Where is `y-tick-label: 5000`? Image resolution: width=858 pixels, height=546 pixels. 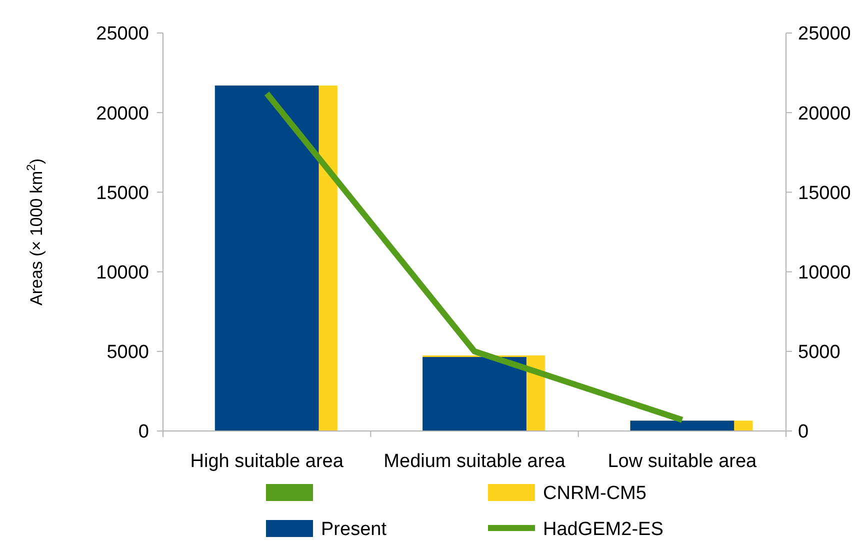 y-tick-label: 5000 is located at coordinates (127, 353).